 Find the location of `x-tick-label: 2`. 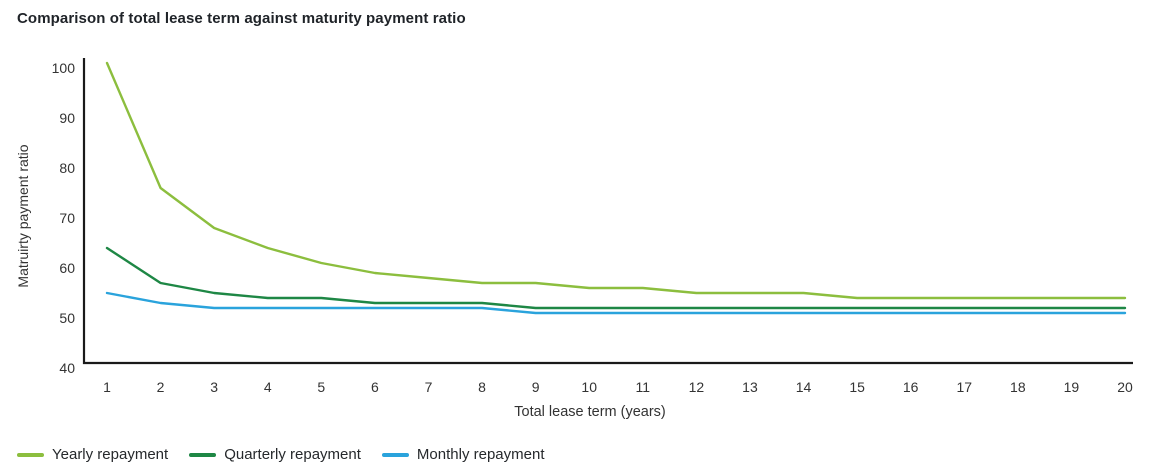

x-tick-label: 2 is located at coordinates (161, 387).